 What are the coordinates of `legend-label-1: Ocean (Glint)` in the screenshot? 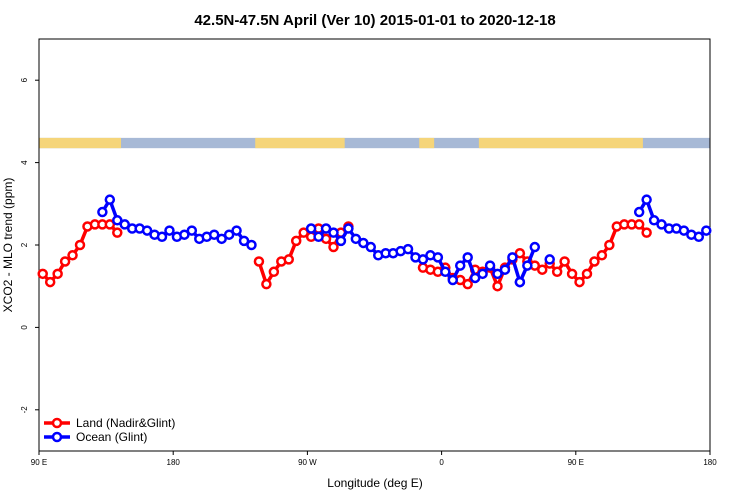 It's located at (111, 437).